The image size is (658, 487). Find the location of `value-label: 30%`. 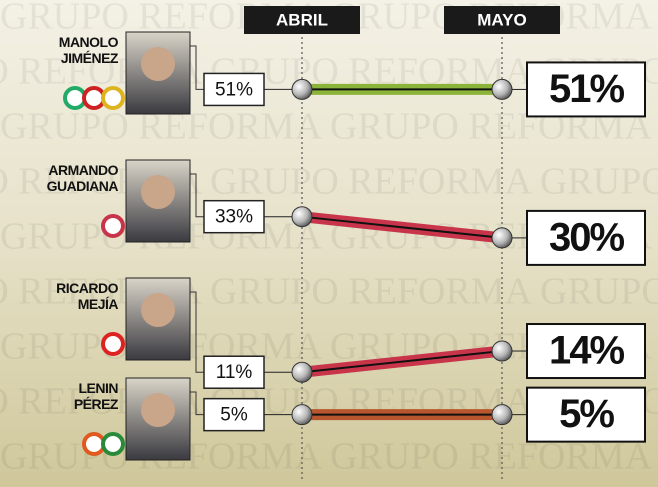

value-label: 30% is located at coordinates (586, 237).